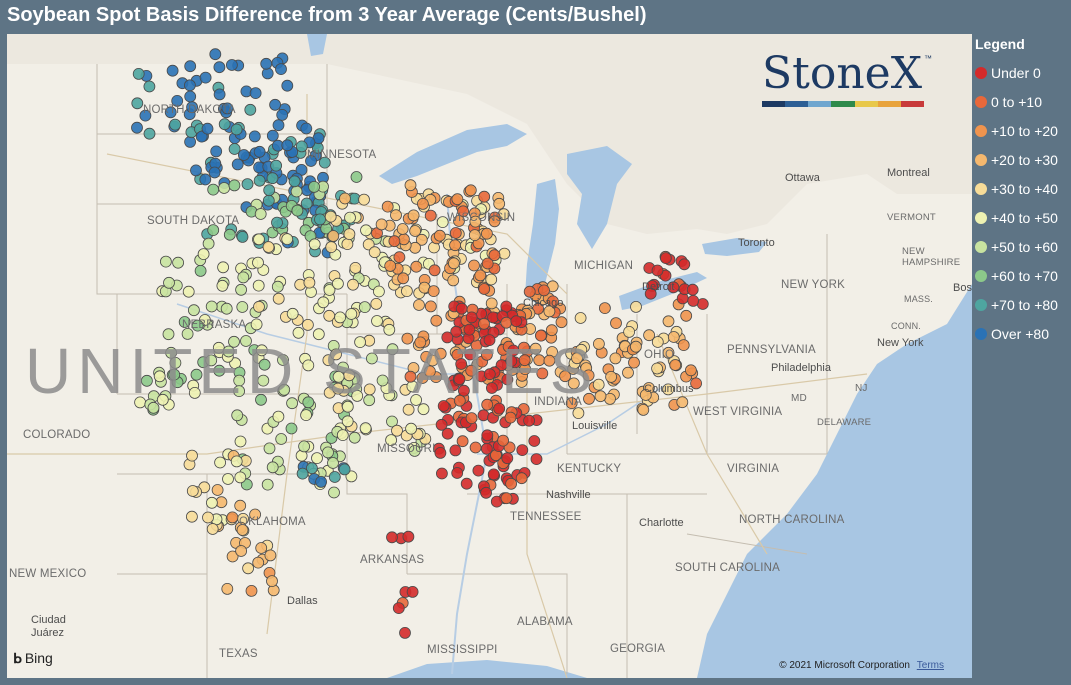  What do you see at coordinates (33, 658) in the screenshot?
I see `bing-attribution: ᖯ Bing` at bounding box center [33, 658].